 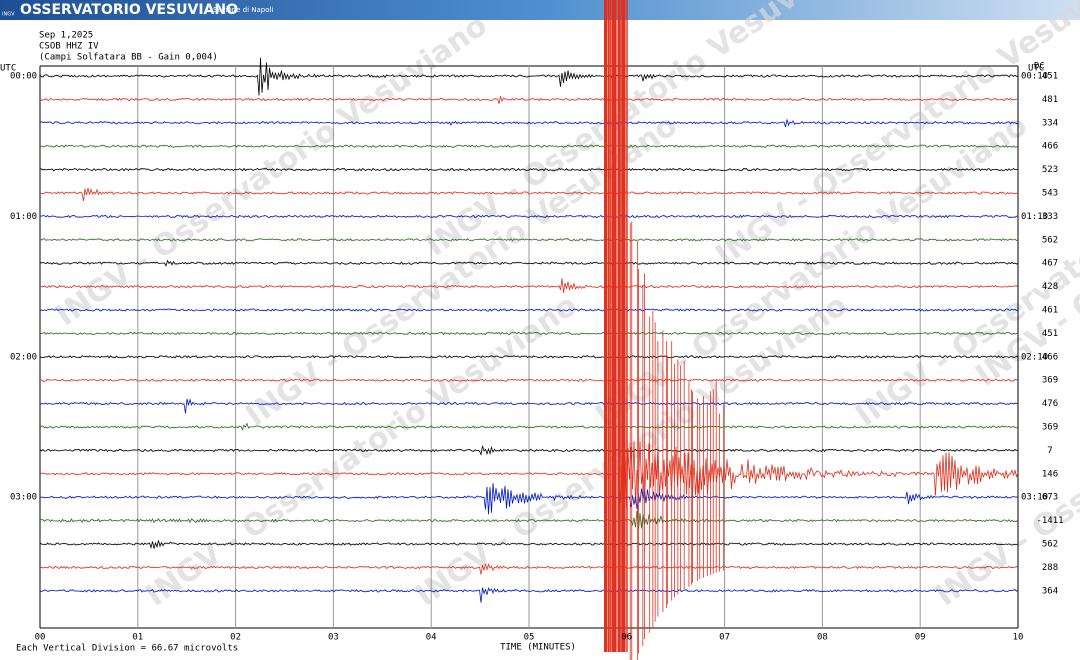 I want to click on info-line: CSOB HHZ IV, so click(x=69, y=47).